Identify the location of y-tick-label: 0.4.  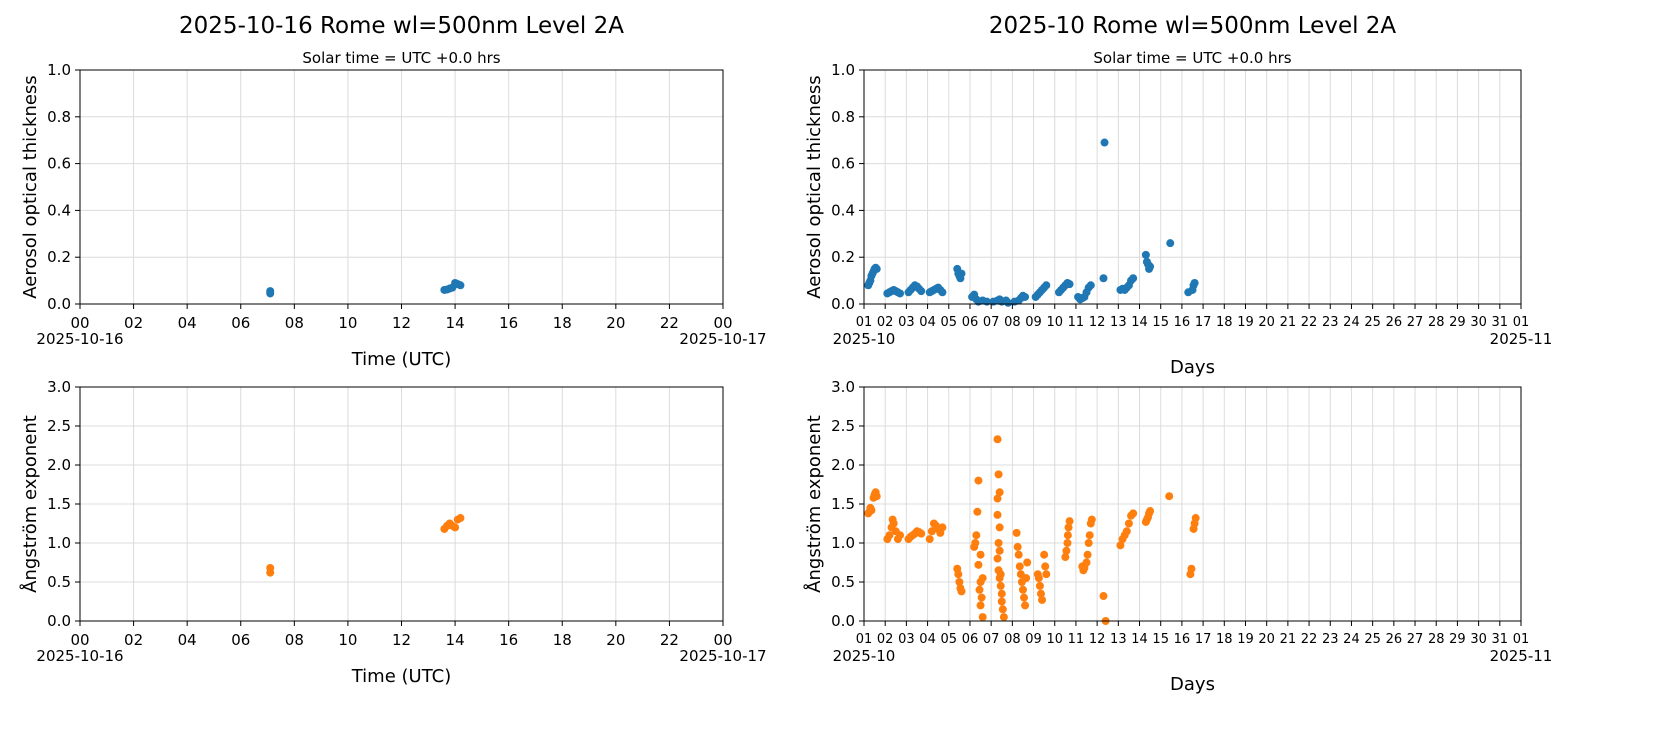
(59, 210).